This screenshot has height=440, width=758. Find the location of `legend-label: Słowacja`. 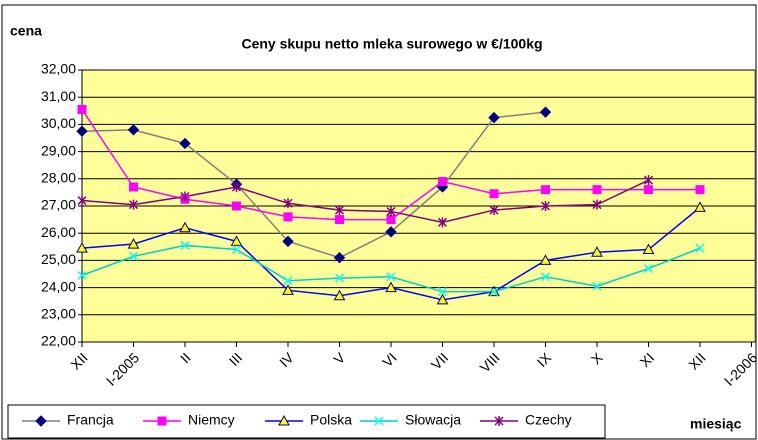

legend-label: Słowacja is located at coordinates (433, 420).